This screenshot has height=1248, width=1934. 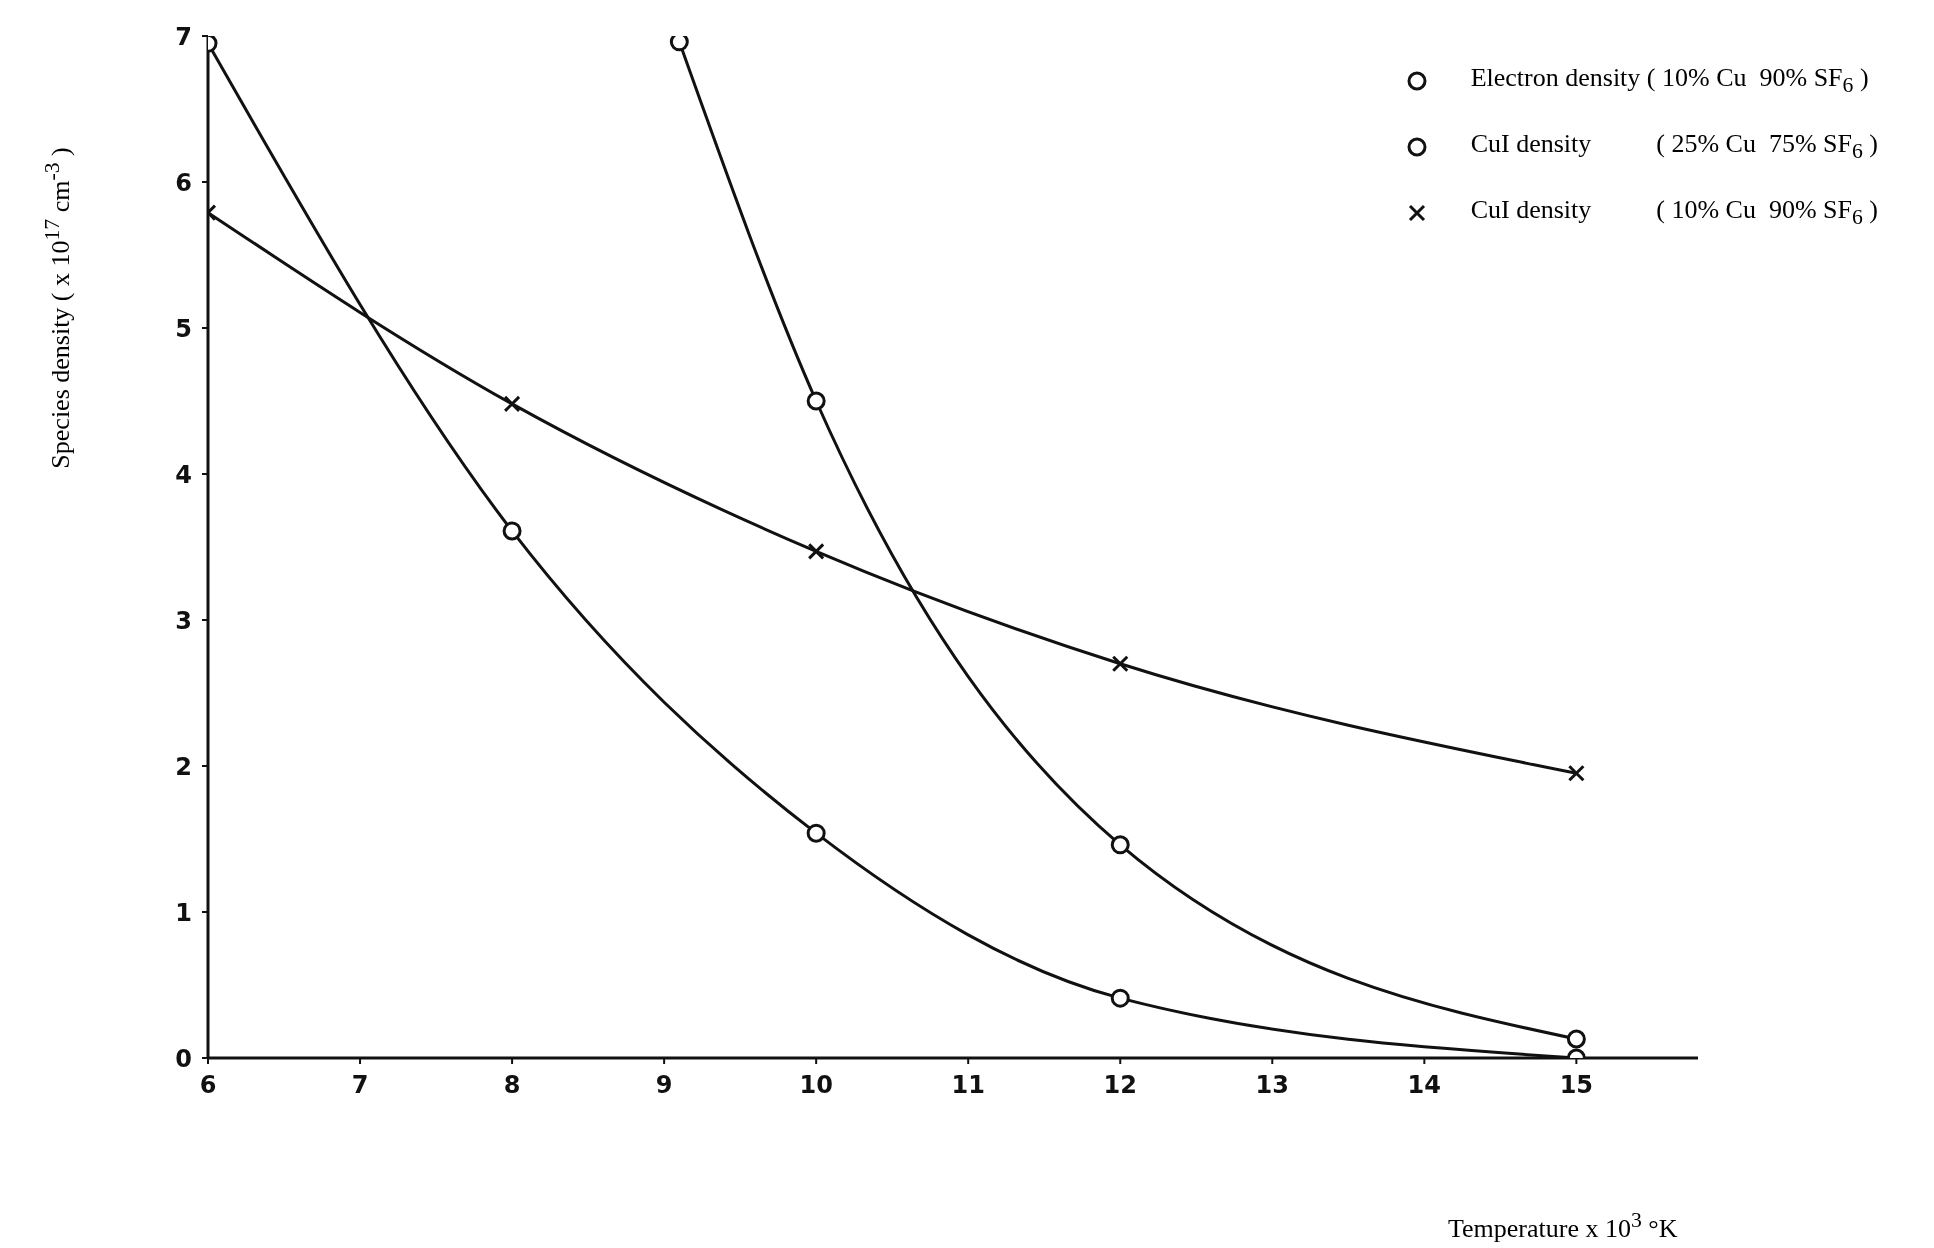 I want to click on legend-label: CuI density ( 10% Cu 90% SF$_{6}$ ), so click(x=1674, y=213).